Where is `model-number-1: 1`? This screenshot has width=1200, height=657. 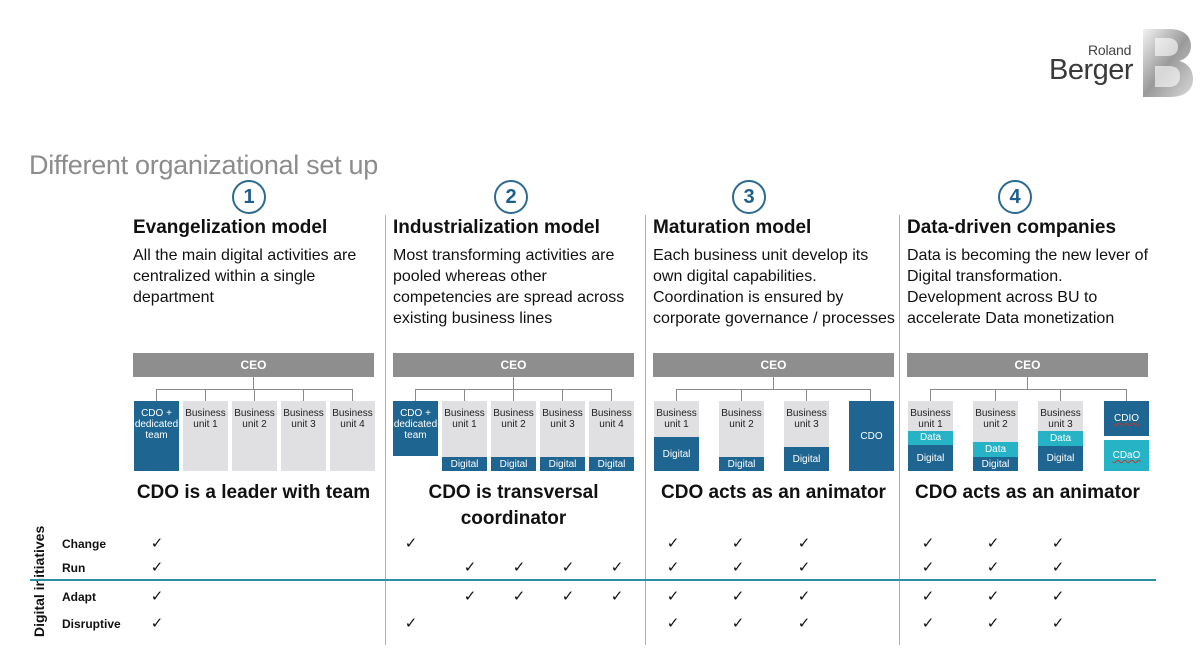 model-number-1: 1 is located at coordinates (249, 197).